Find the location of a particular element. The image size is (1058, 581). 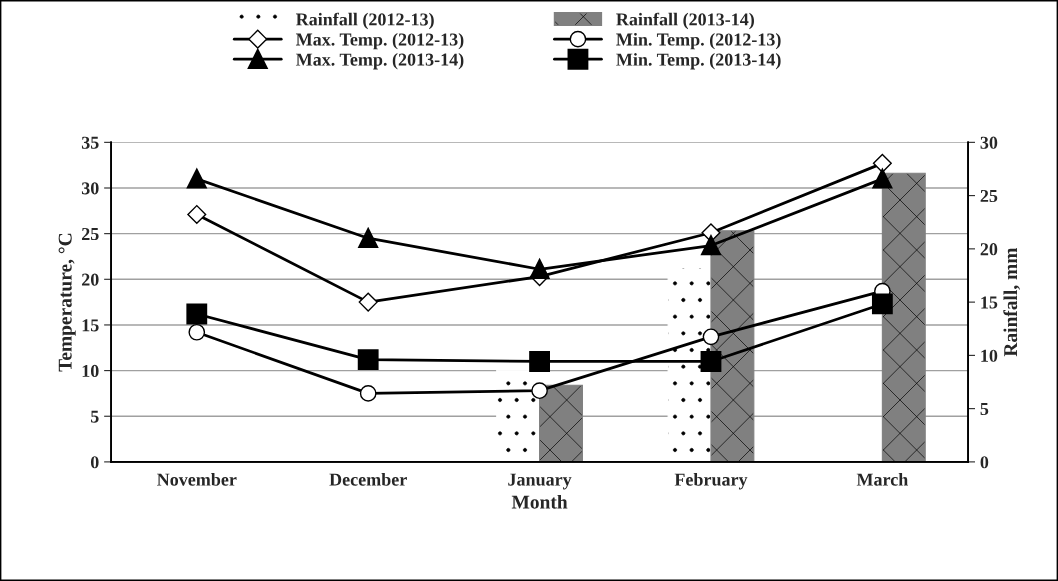

legend-label: Rainfall (2013-14) is located at coordinates (685, 21).